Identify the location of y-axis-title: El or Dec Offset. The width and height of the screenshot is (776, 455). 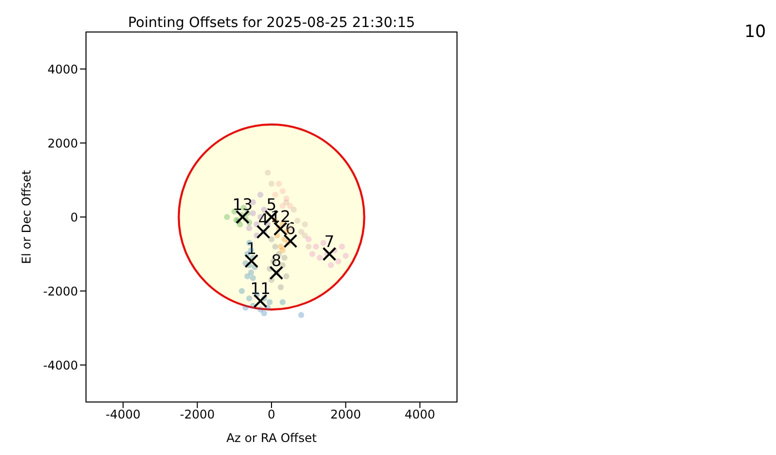
(26, 217).